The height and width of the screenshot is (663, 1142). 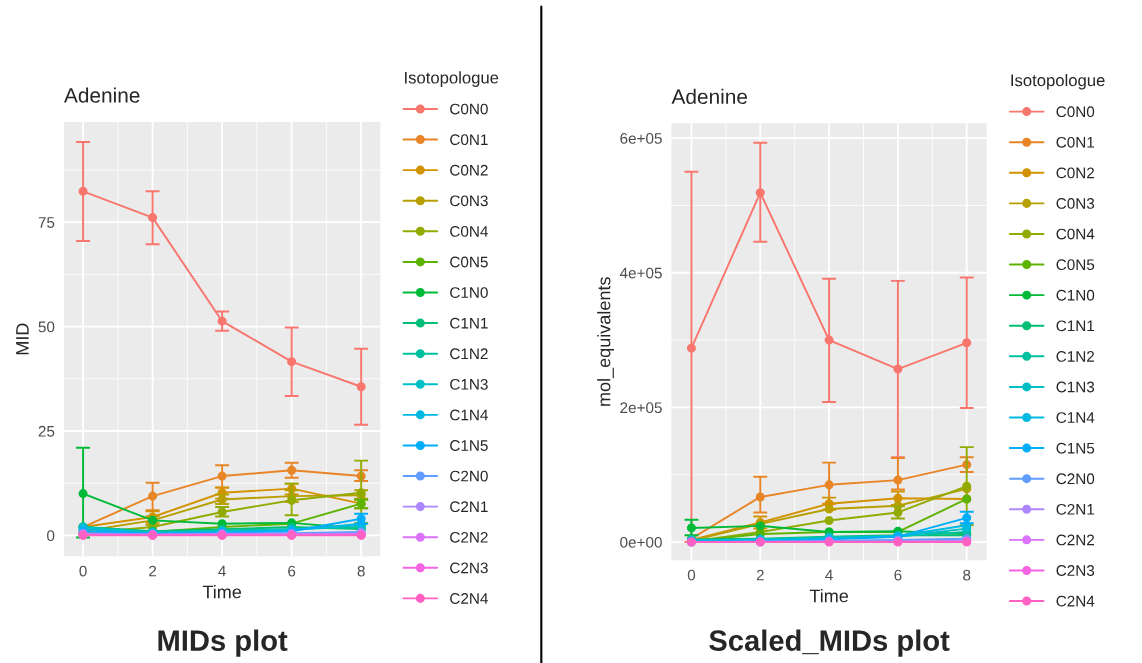 What do you see at coordinates (22, 339) in the screenshot?
I see `y-axis-title: MID` at bounding box center [22, 339].